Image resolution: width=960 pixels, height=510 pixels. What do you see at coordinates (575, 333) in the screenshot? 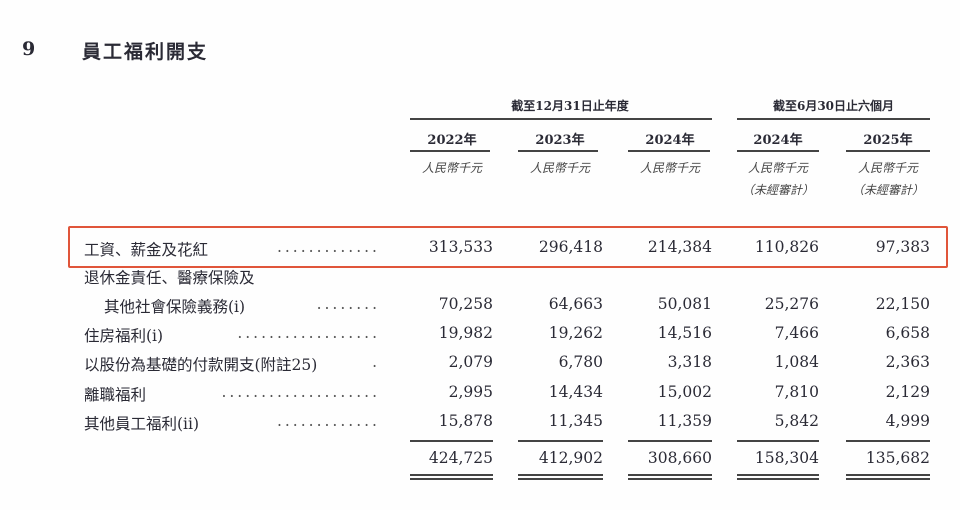
I see `cell: 19,262` at bounding box center [575, 333].